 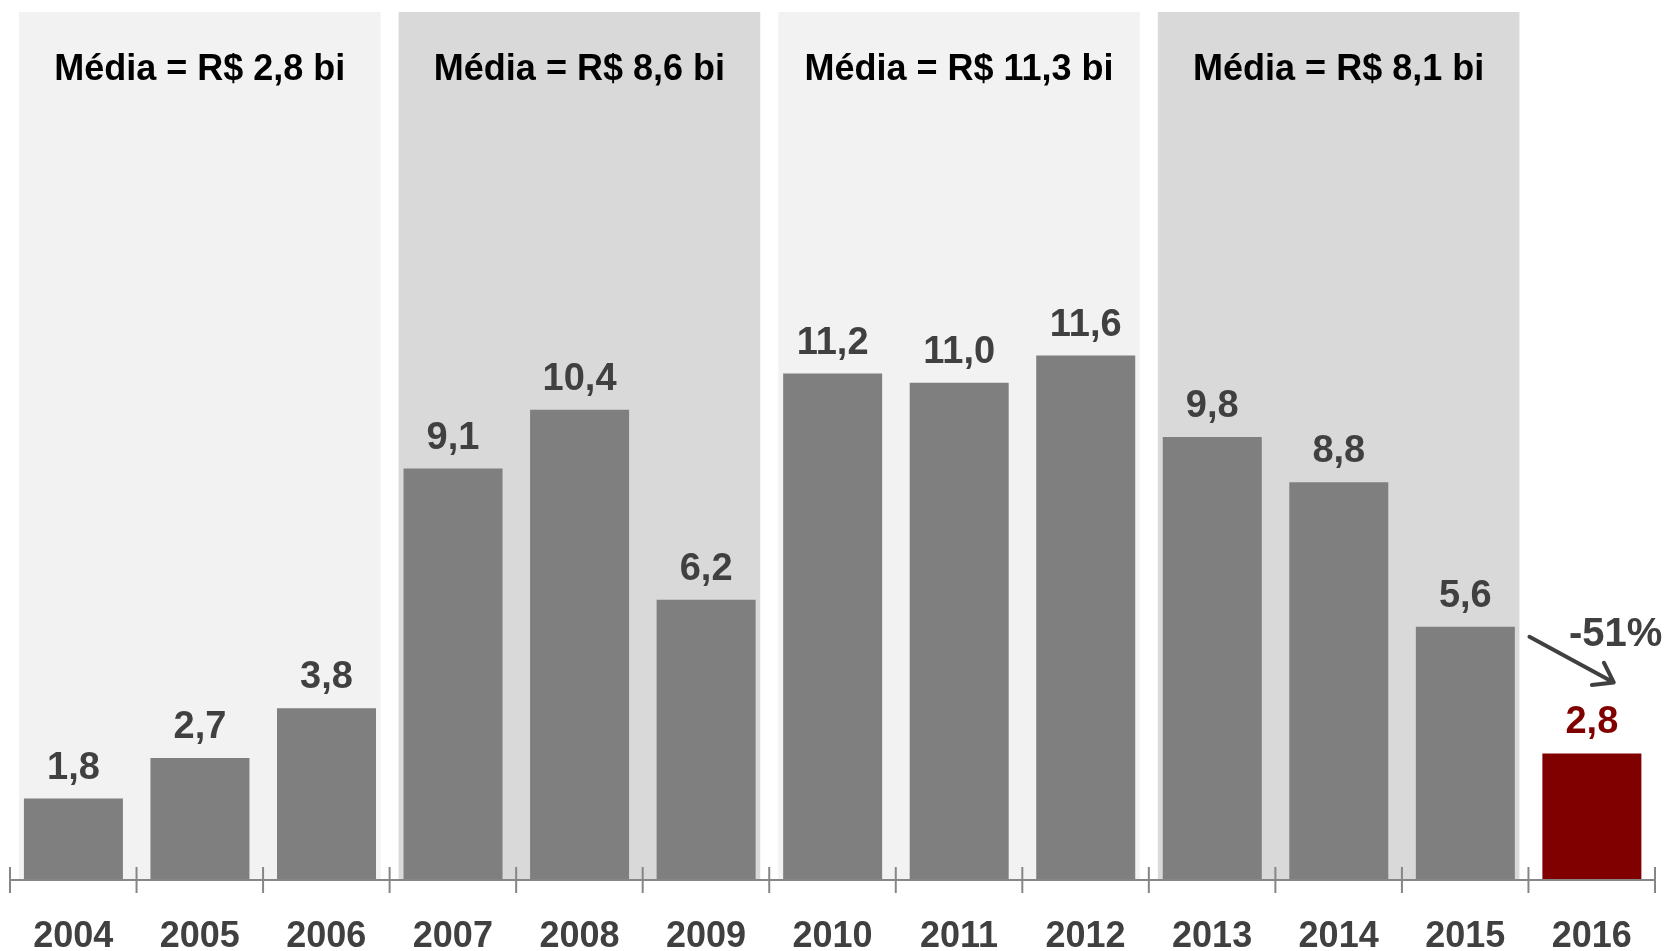 What do you see at coordinates (1339, 67) in the screenshot?
I see `band-label: Média = R$ 8,1 bi` at bounding box center [1339, 67].